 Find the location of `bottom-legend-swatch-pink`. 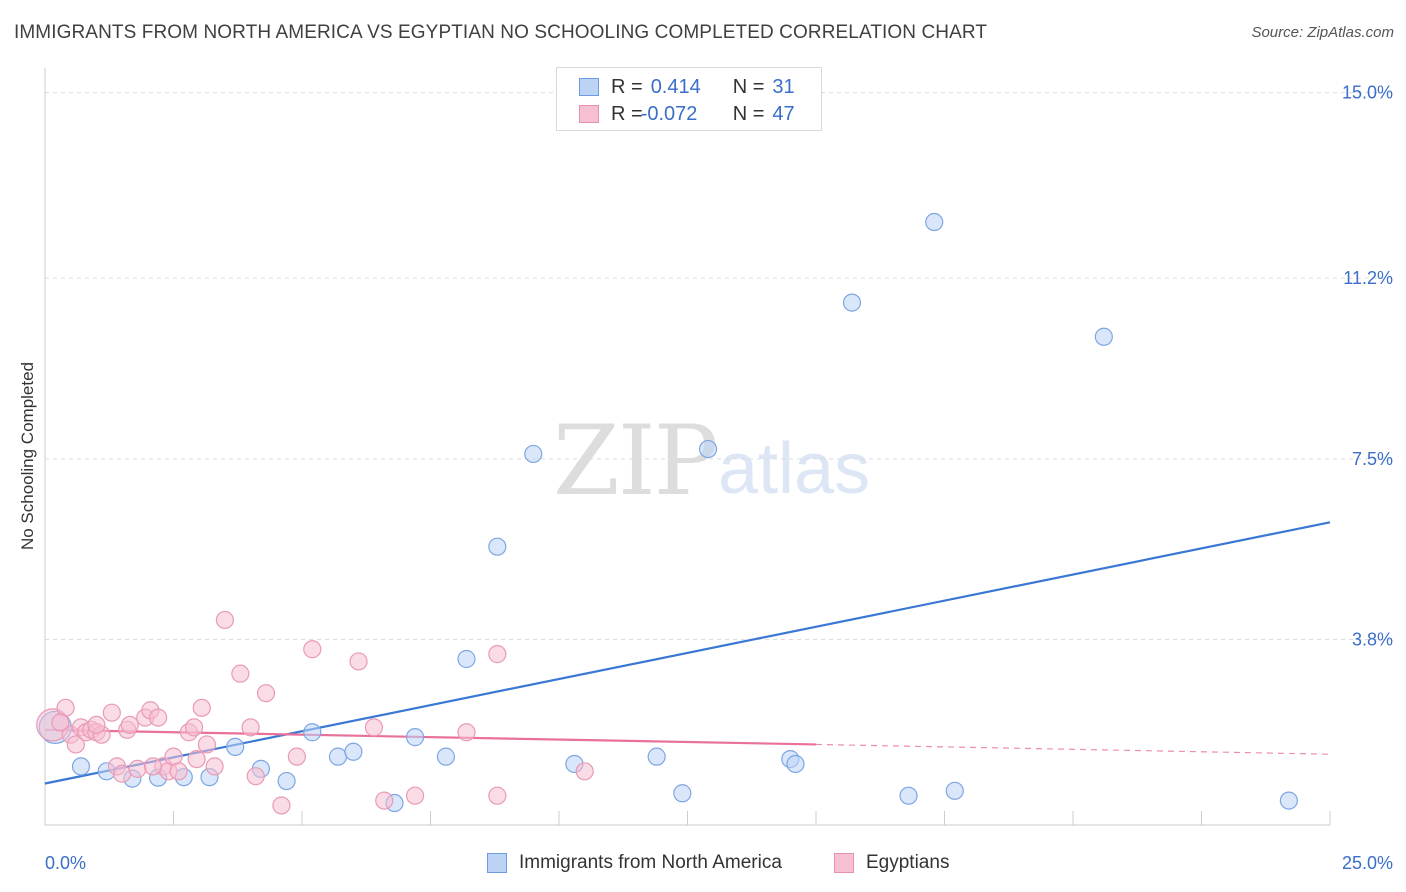

bottom-legend-swatch-pink is located at coordinates (844, 863).